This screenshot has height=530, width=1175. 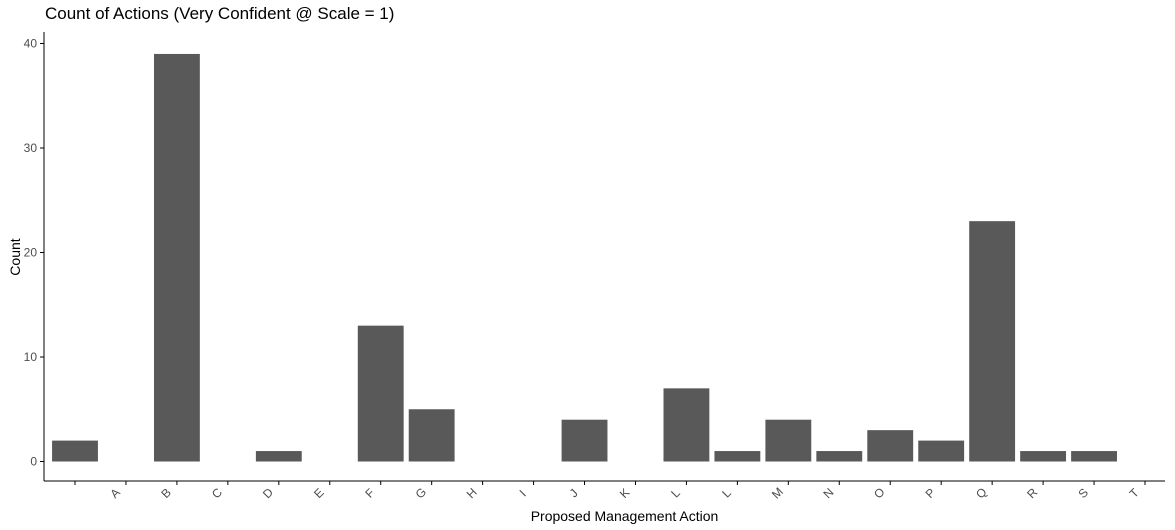 What do you see at coordinates (574, 493) in the screenshot?
I see `x-tick-label-10: J` at bounding box center [574, 493].